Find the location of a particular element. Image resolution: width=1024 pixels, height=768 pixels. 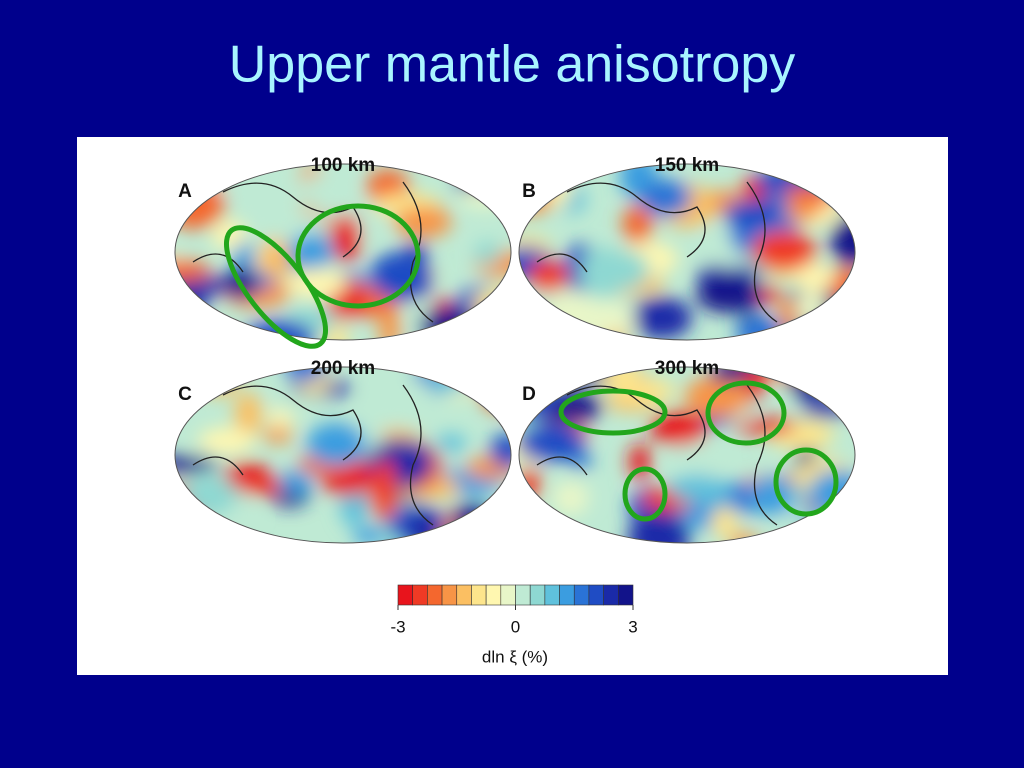

panel-letter: D is located at coordinates (529, 394).